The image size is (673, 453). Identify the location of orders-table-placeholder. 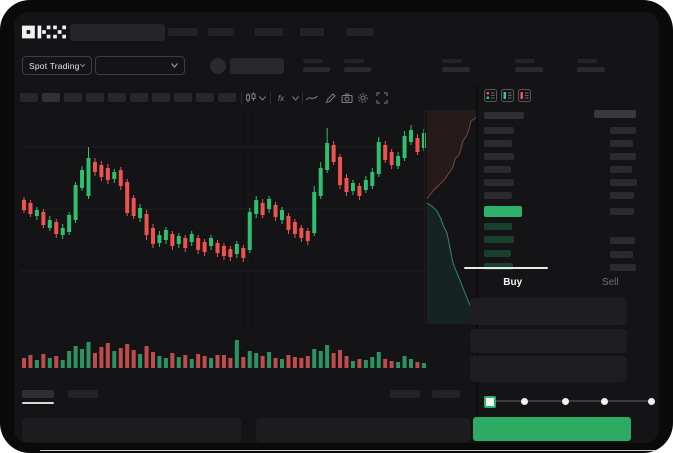
(131, 430).